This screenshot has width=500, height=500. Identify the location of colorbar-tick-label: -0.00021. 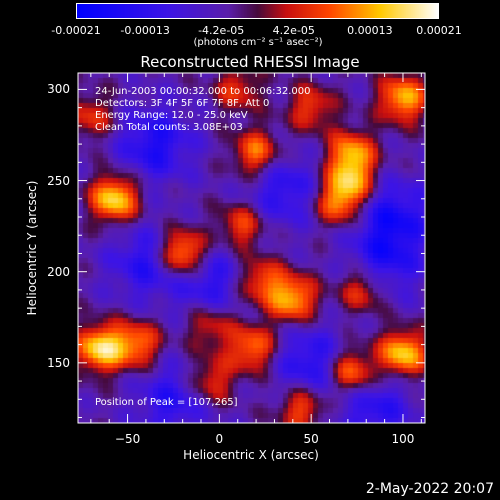
(76, 30).